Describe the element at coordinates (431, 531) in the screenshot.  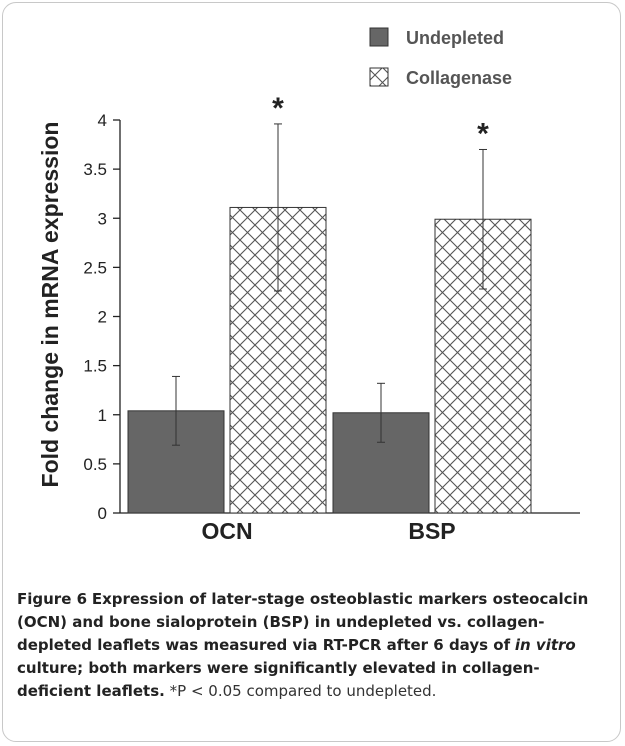
I see `x-category-label: BSP` at that location.